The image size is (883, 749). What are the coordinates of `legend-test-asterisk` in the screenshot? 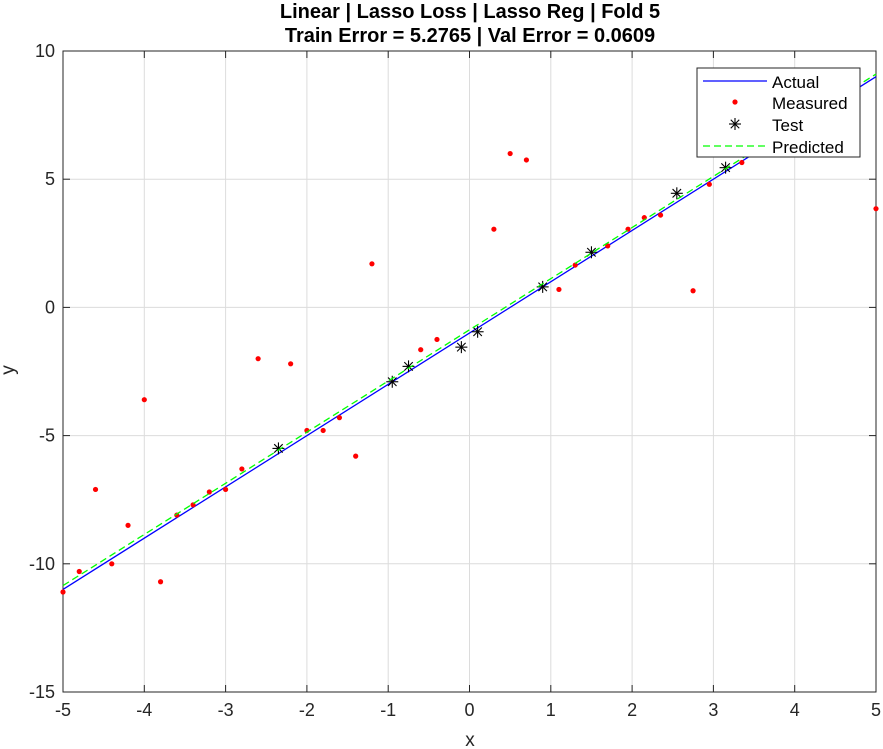 It's located at (735, 124).